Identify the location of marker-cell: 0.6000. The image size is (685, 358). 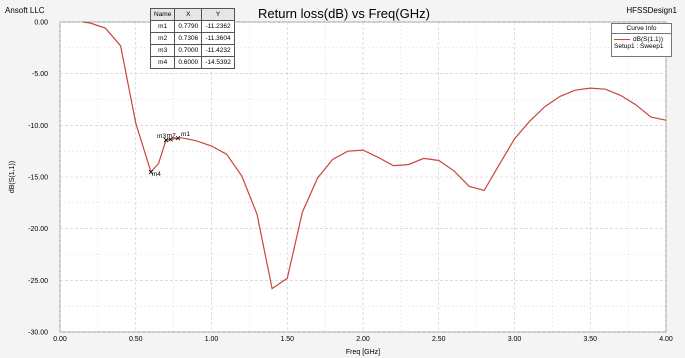
(188, 62).